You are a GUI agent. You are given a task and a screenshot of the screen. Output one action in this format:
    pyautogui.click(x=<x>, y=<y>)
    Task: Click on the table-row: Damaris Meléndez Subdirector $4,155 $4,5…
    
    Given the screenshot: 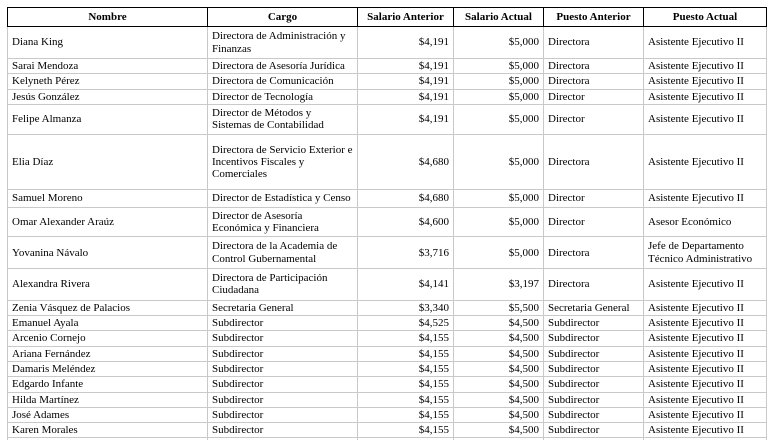 What is the action you would take?
    pyautogui.click(x=387, y=369)
    